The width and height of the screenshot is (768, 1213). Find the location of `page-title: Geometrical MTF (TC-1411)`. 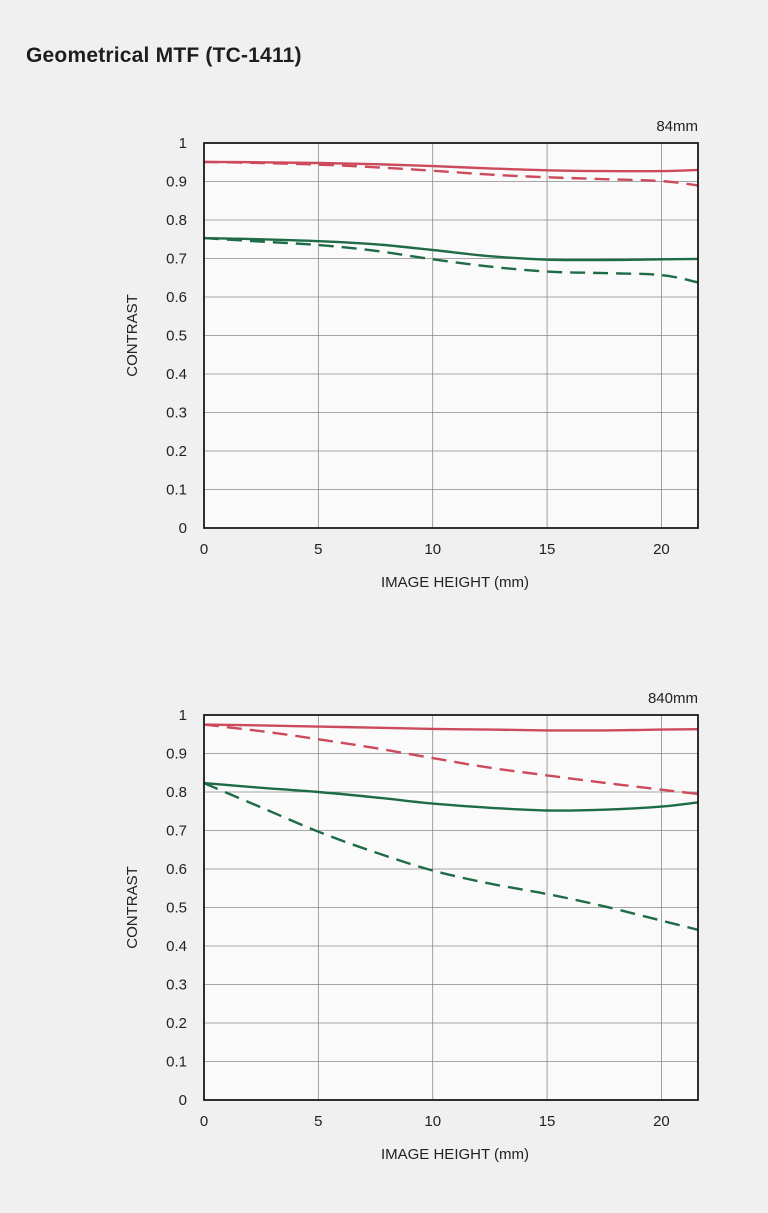

page-title: Geometrical MTF (TC-1411) is located at coordinates (164, 55).